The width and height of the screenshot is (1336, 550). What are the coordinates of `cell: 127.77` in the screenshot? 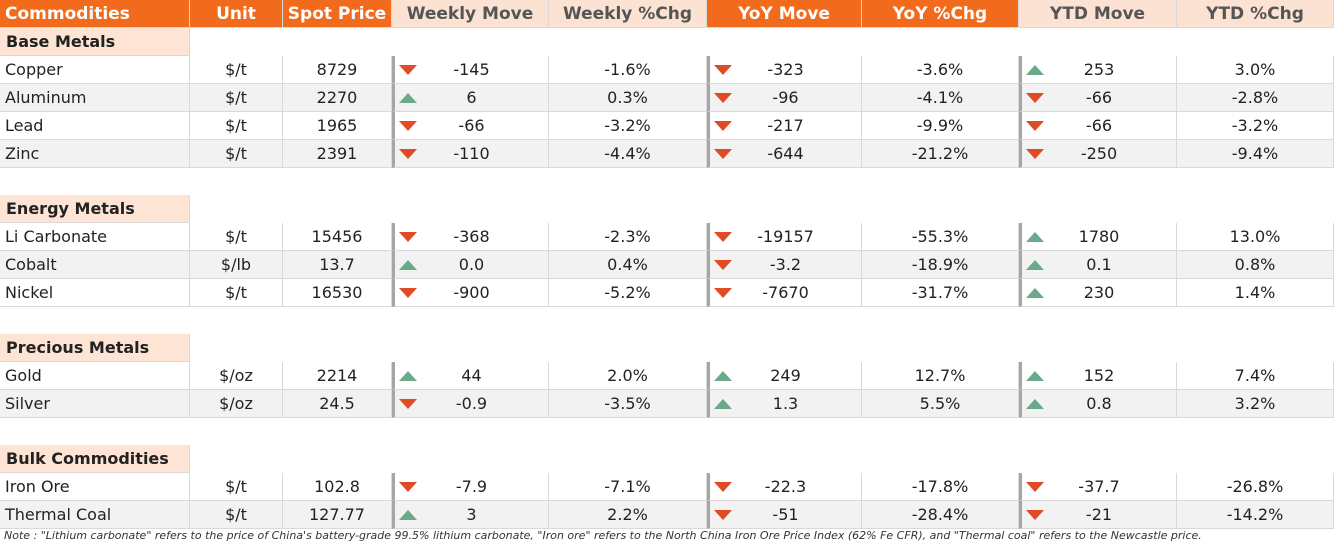 It's located at (337, 515).